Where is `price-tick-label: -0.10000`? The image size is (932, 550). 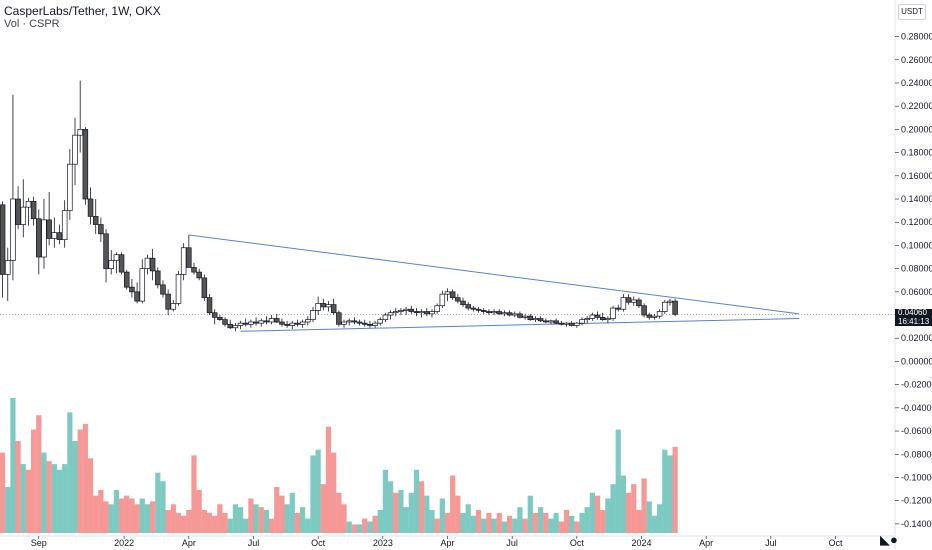
price-tick-label: -0.10000 is located at coordinates (916, 477).